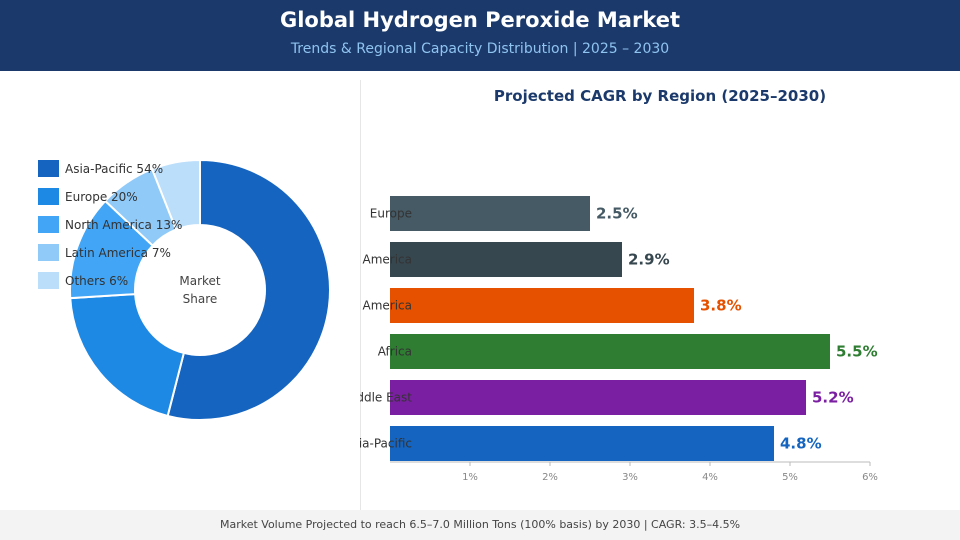 The height and width of the screenshot is (540, 960). I want to click on bar-europe, so click(490, 213).